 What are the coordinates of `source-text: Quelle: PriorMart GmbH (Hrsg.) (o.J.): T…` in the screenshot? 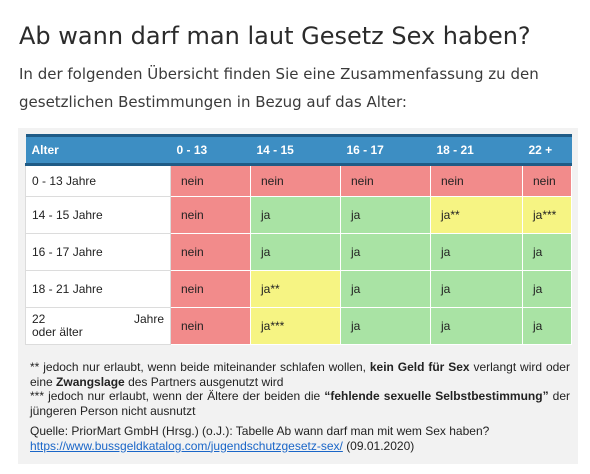 It's located at (260, 431).